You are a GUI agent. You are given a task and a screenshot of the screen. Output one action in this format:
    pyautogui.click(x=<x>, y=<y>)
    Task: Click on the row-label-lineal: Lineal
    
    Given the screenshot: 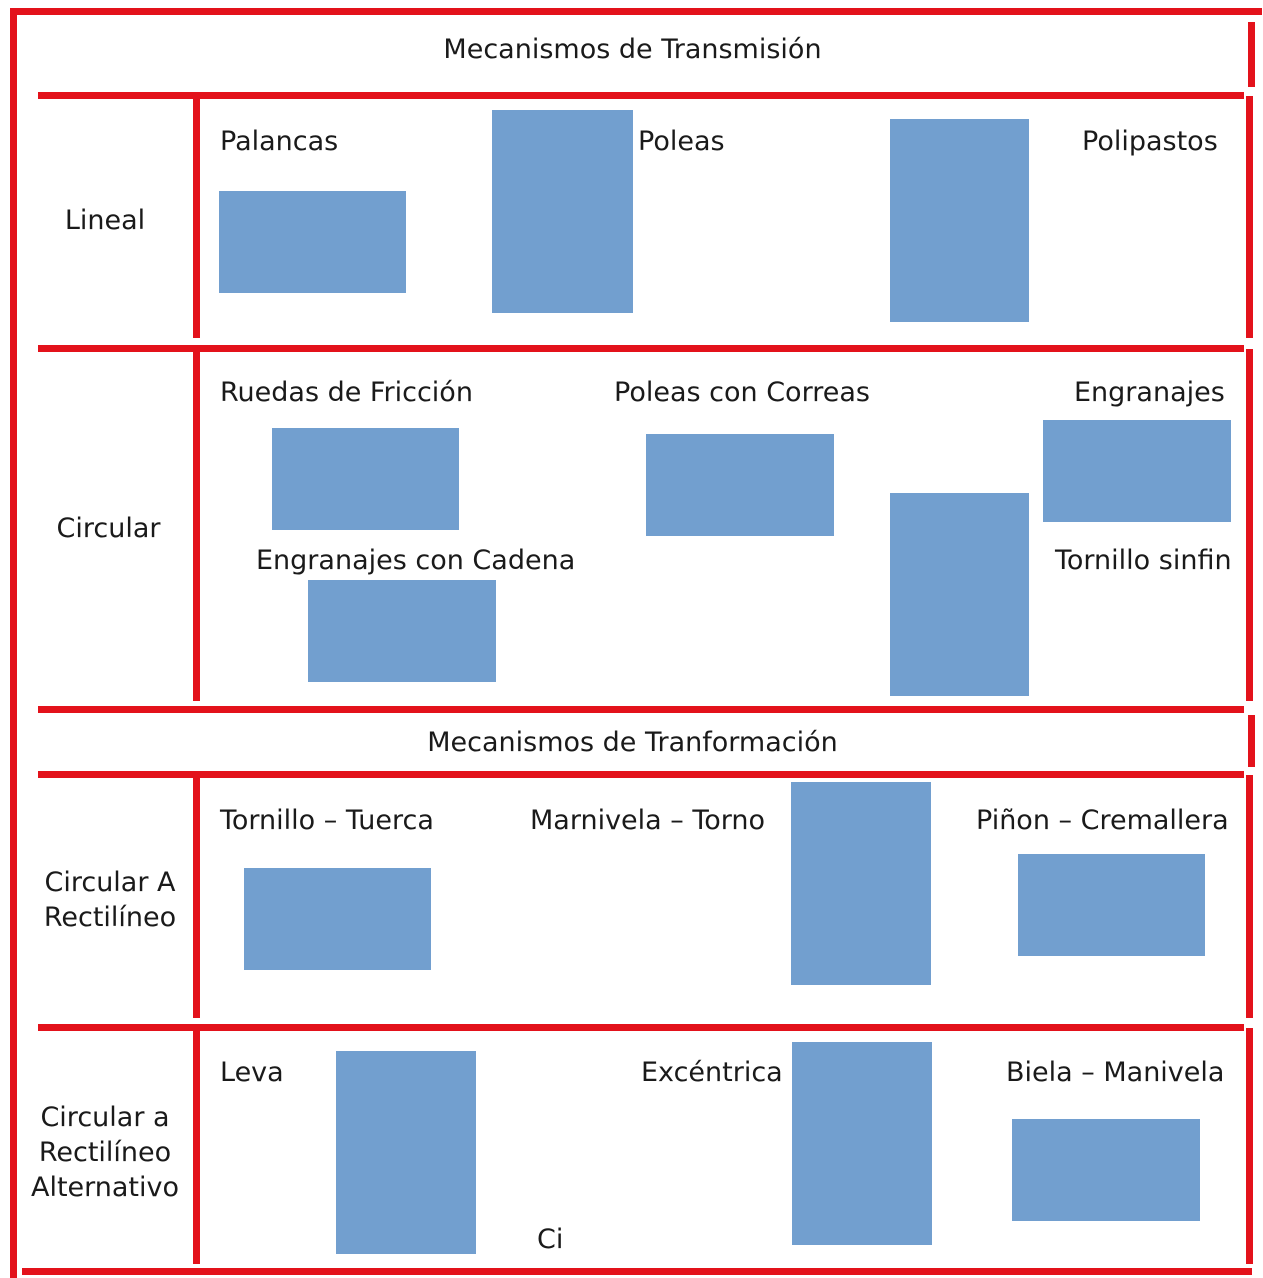 What is the action you would take?
    pyautogui.click(x=105, y=220)
    